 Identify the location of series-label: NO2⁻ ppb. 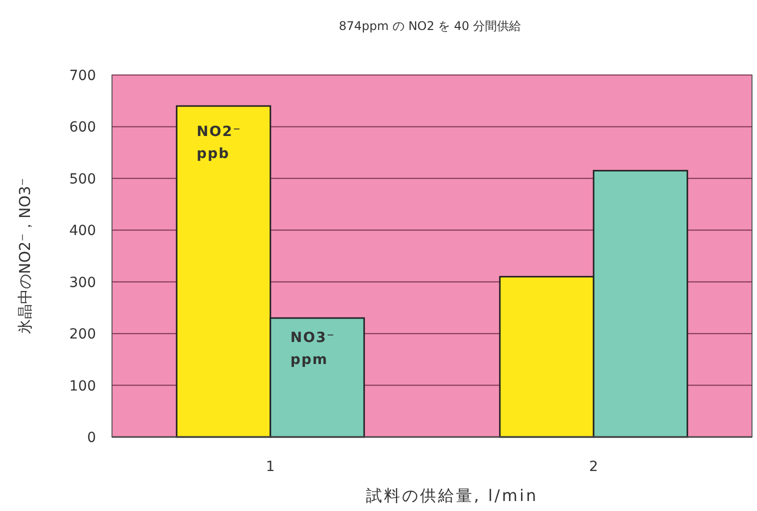
(219, 143).